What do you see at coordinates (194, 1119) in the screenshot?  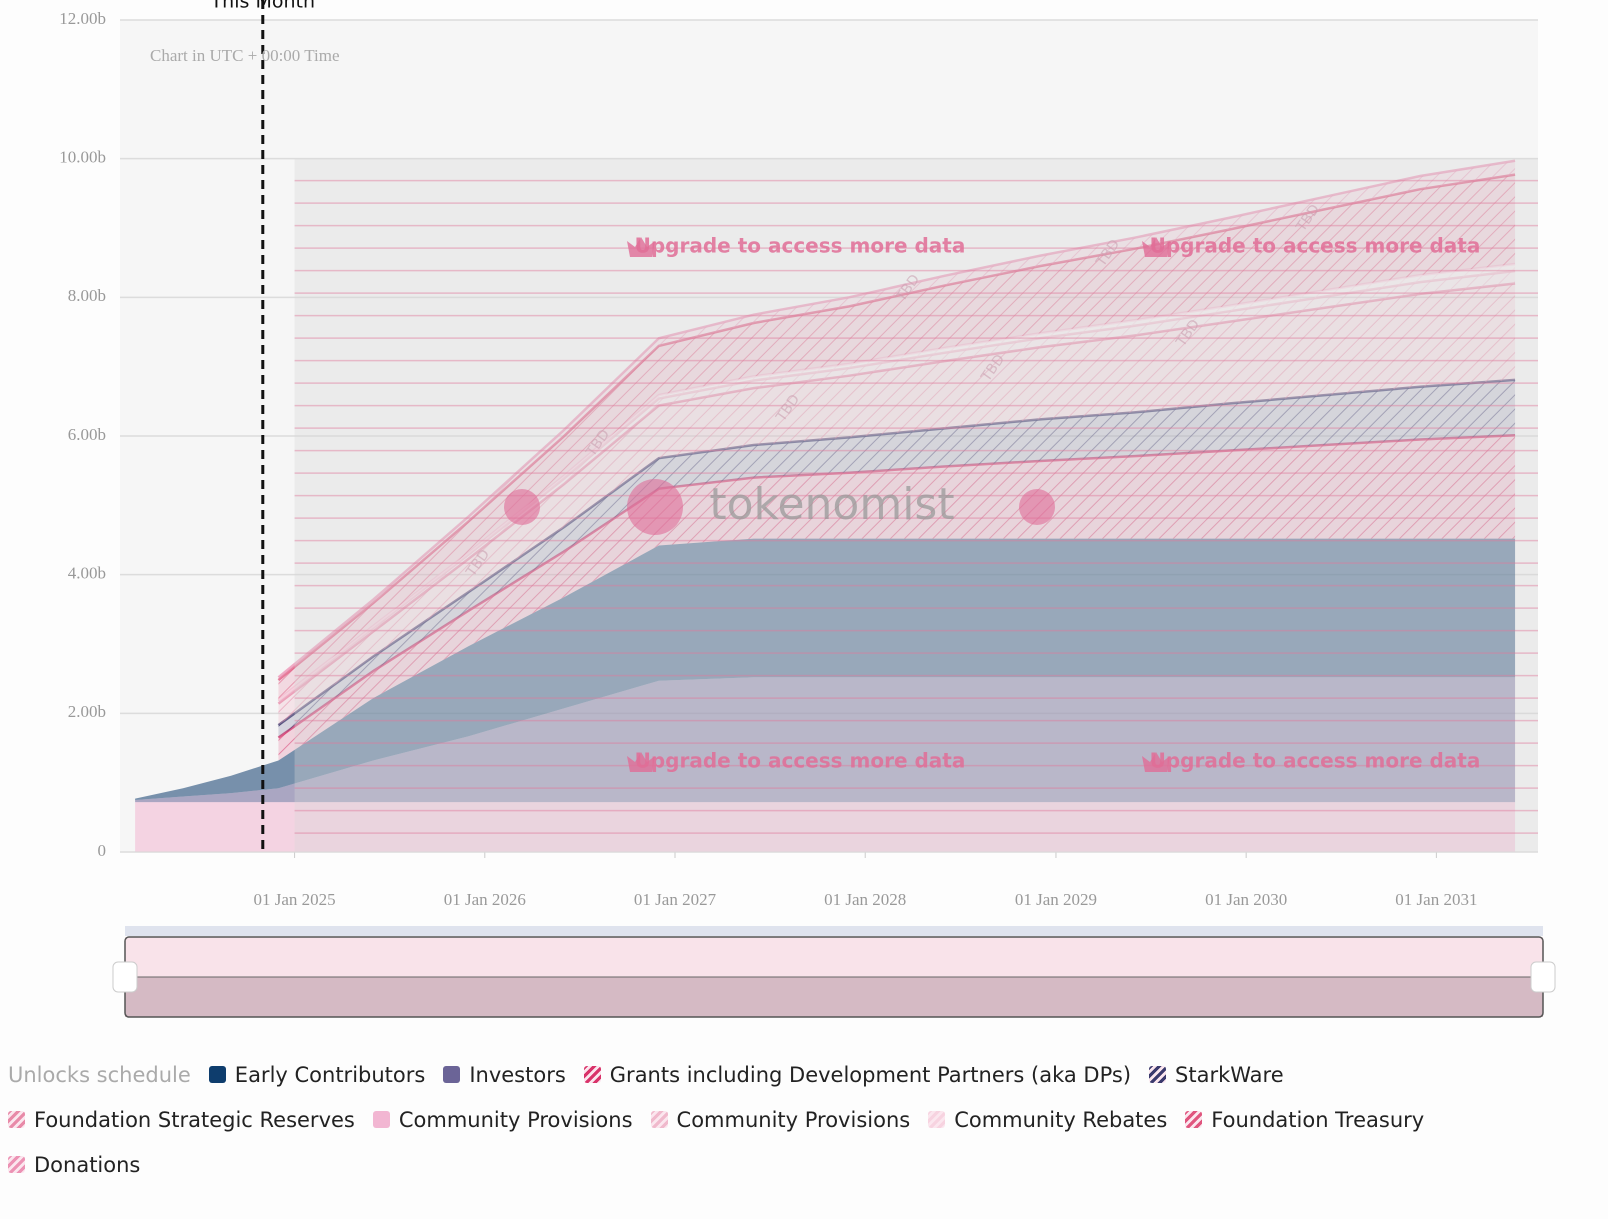 I see `legend-label: Foundation Strategic Reserves` at bounding box center [194, 1119].